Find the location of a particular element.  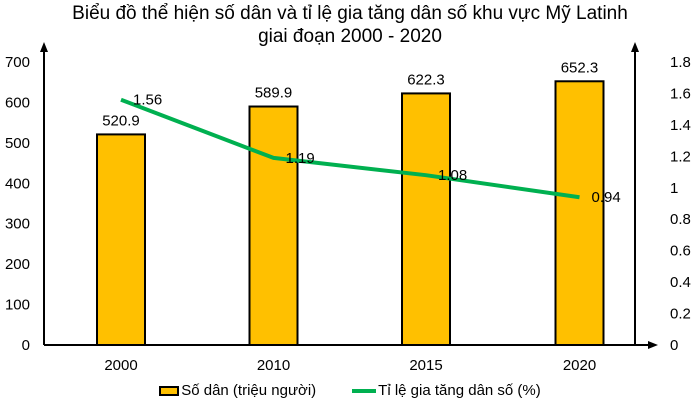

x-axis-arrow-icon is located at coordinates (653, 345).